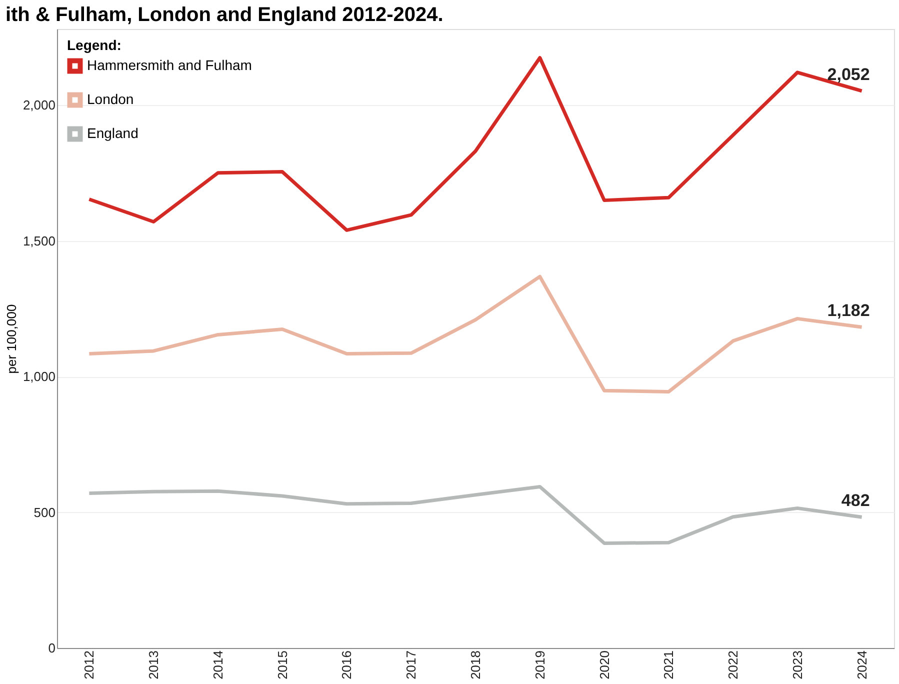 Image resolution: width=899 pixels, height=684 pixels. I want to click on x-tick-label: 2024, so click(862, 665).